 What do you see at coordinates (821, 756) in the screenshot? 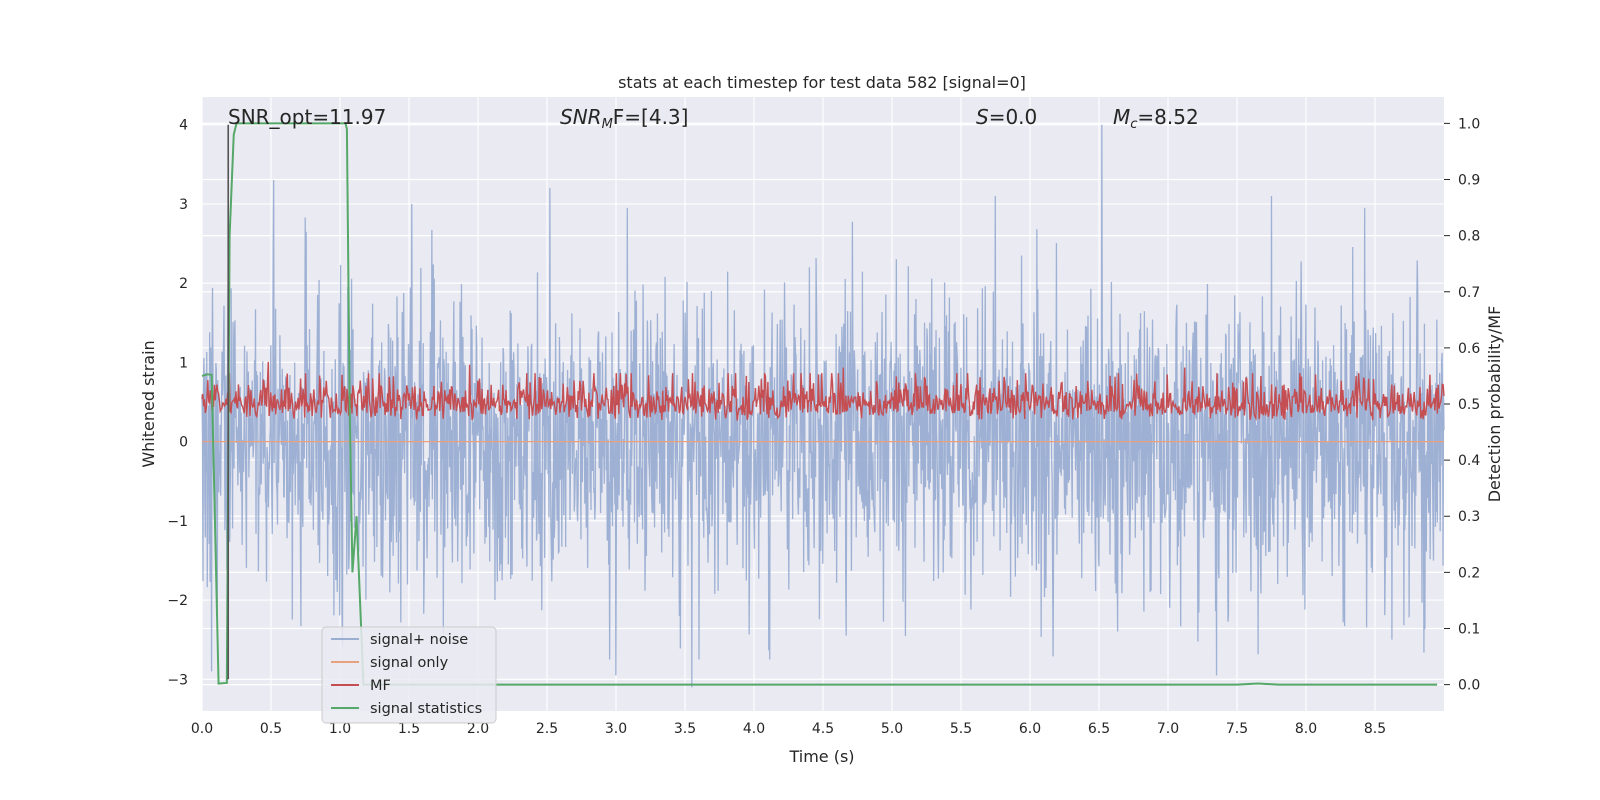
I see `x-axis-label: Time (s)` at bounding box center [821, 756].